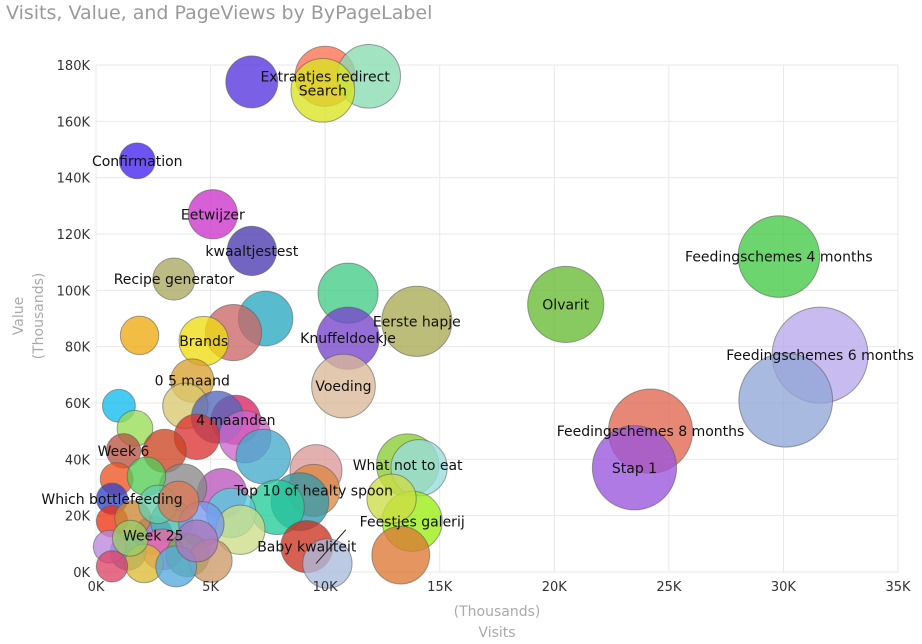 Image resolution: width=922 pixels, height=644 pixels. Describe the element at coordinates (348, 339) in the screenshot. I see `bubble-label: Knuffeldoekje` at that location.